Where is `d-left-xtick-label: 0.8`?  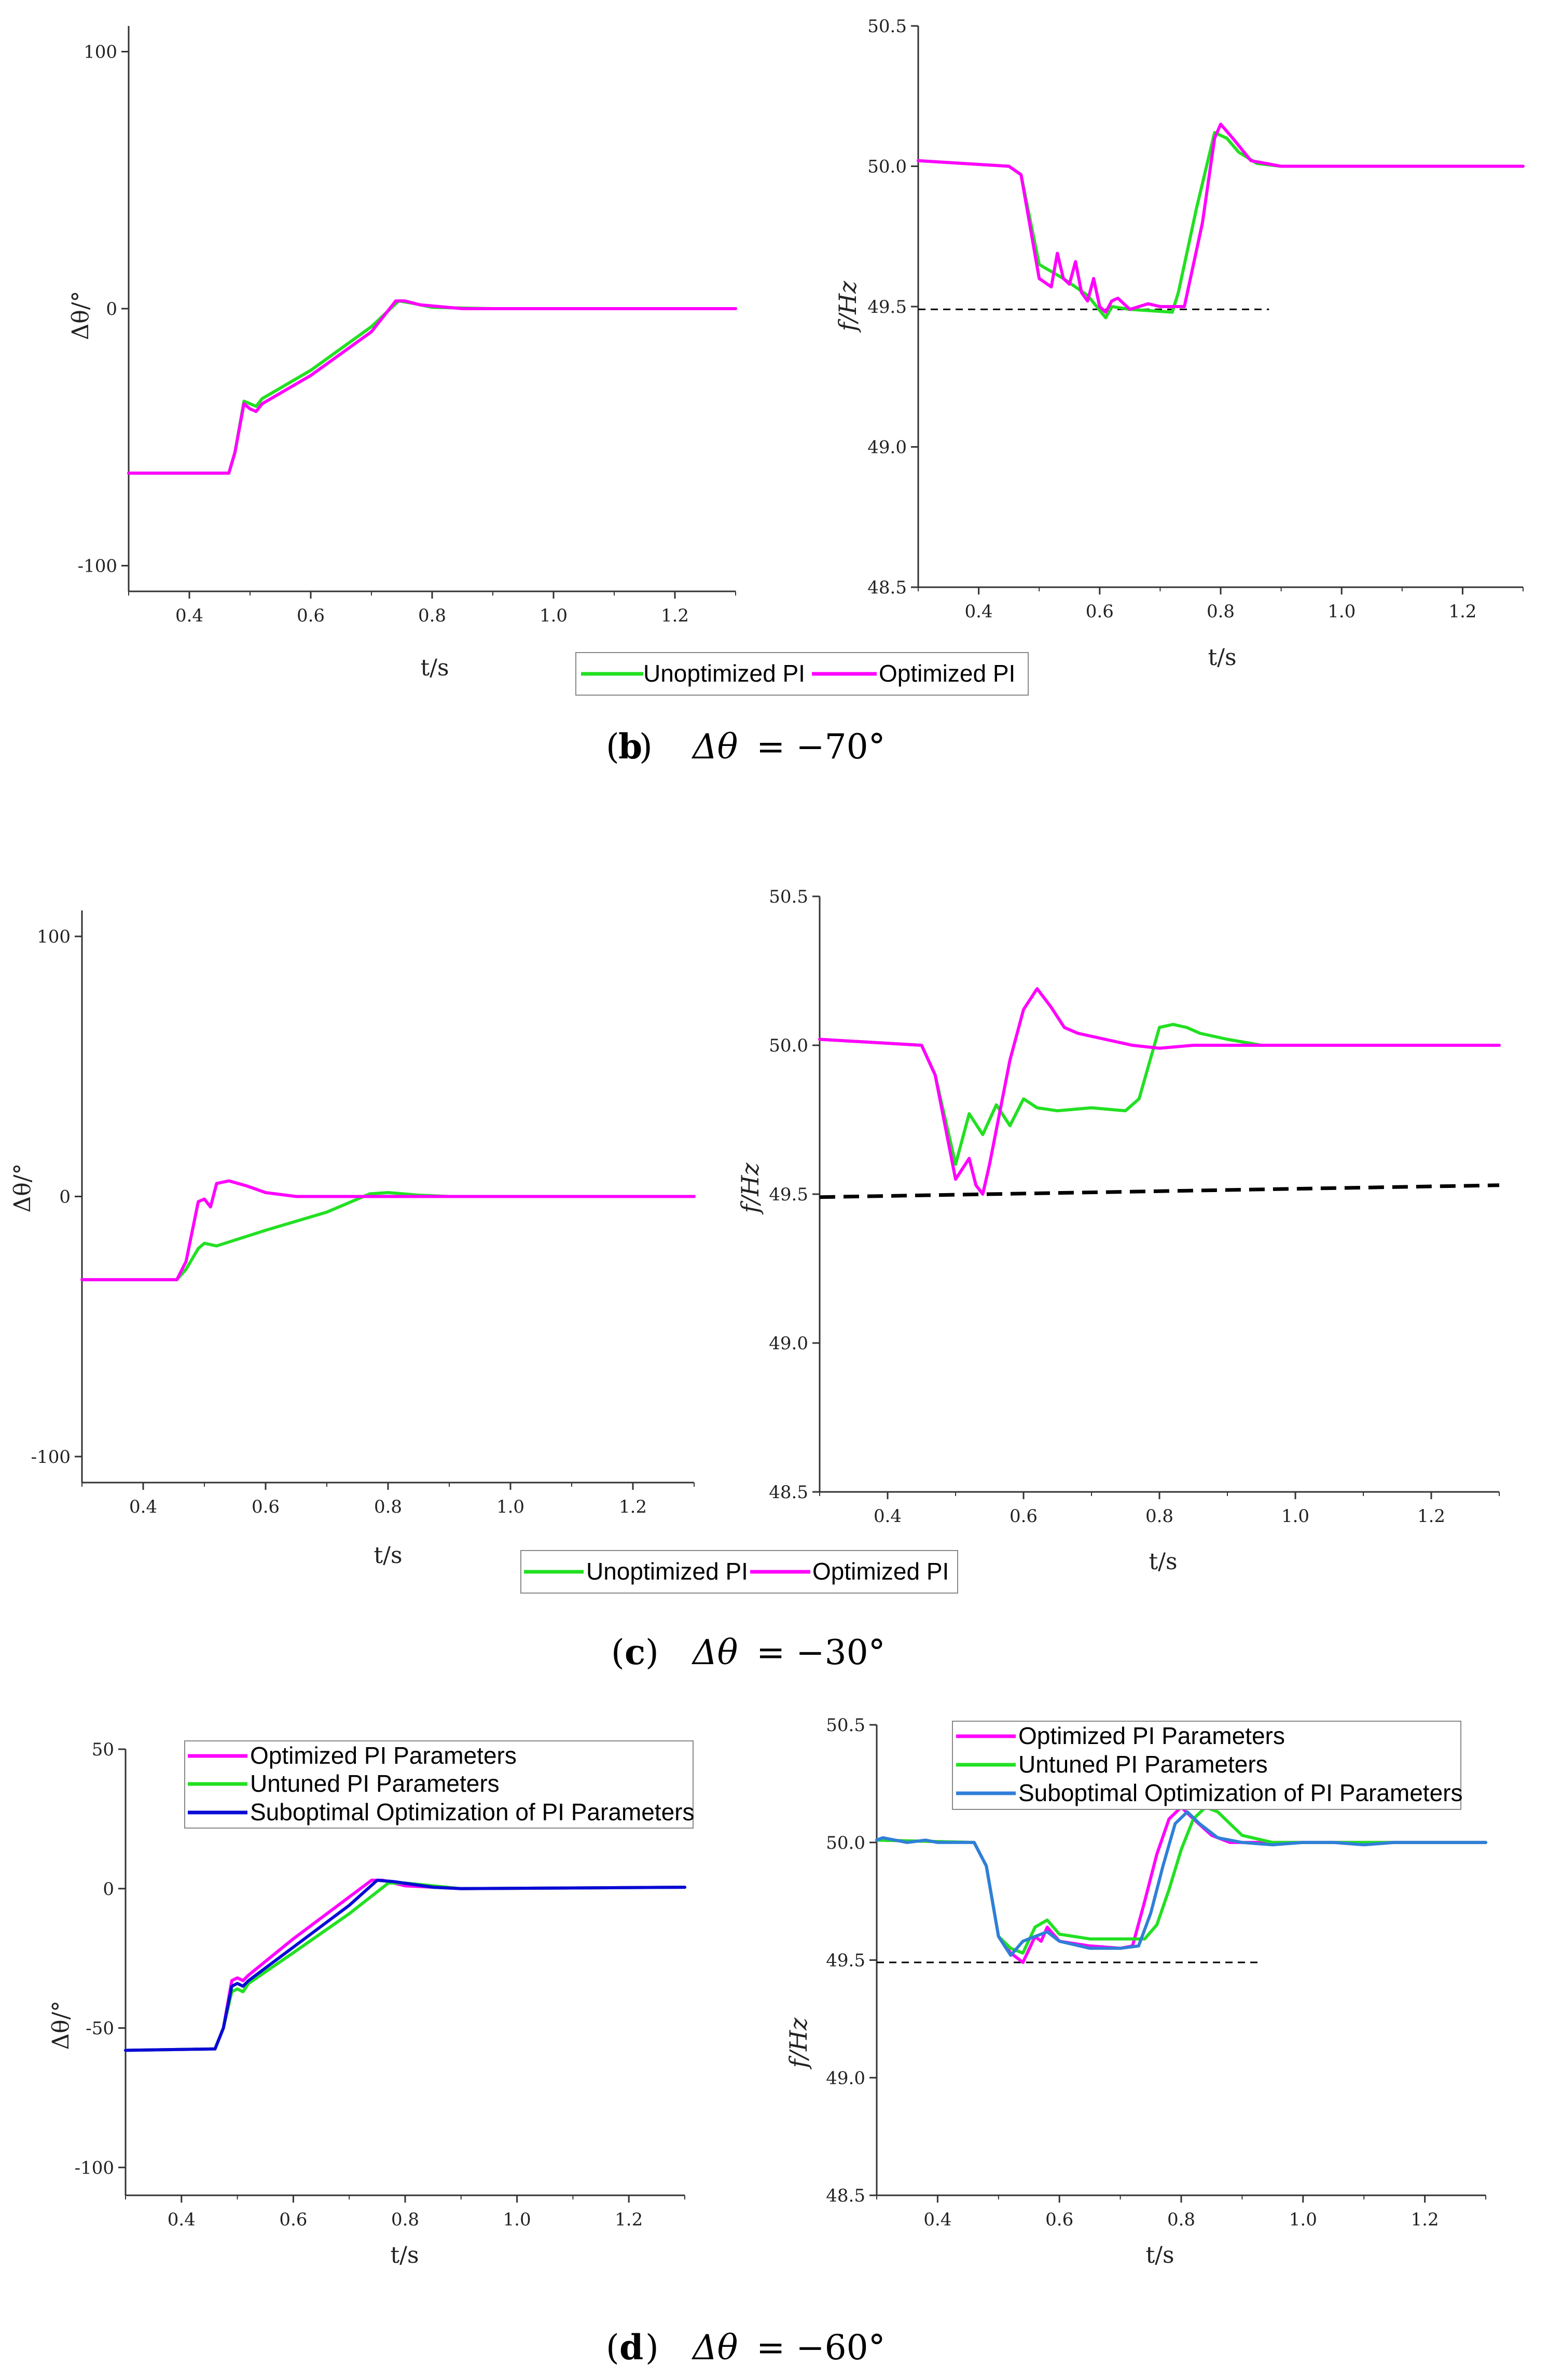
d-left-xtick-label: 0.8 is located at coordinates (405, 2219).